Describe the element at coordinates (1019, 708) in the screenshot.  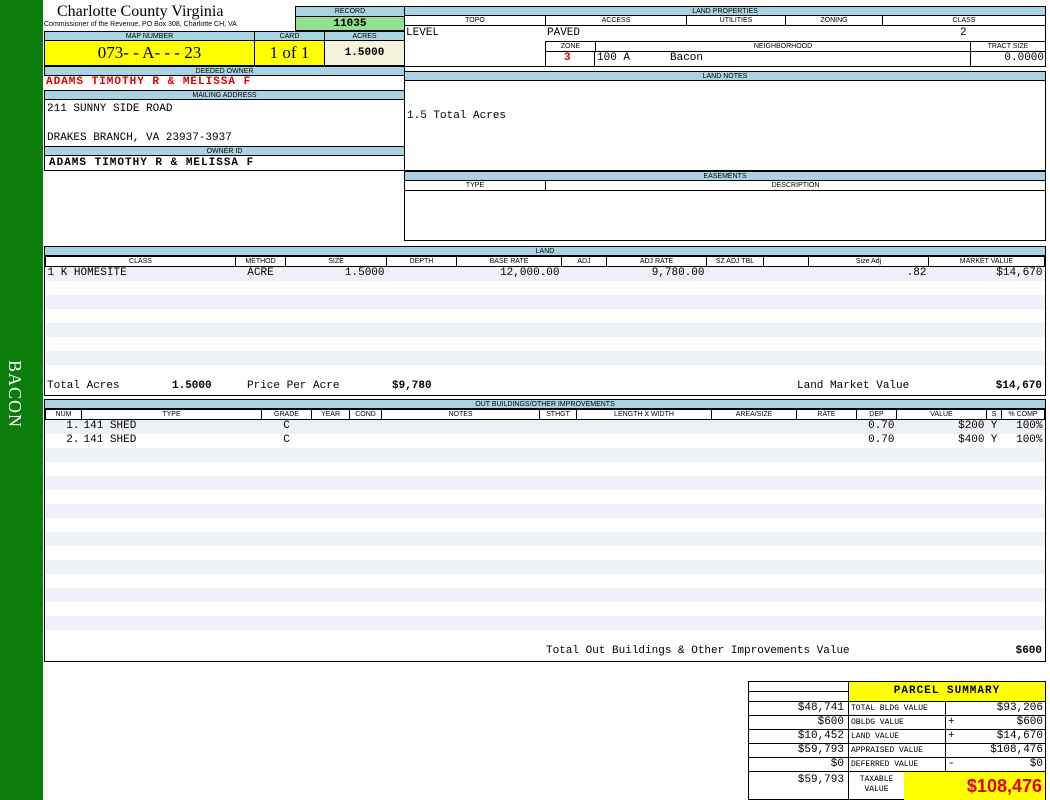
I see `summary-value: $93,206` at that location.